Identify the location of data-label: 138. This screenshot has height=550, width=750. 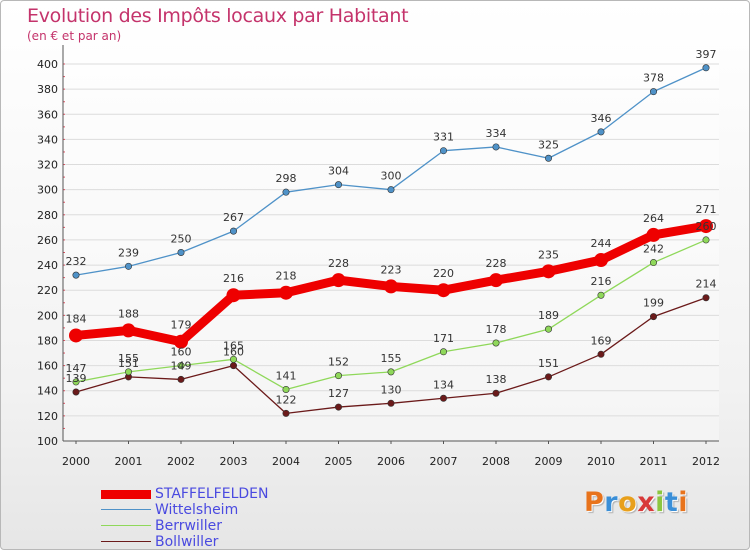
(496, 379).